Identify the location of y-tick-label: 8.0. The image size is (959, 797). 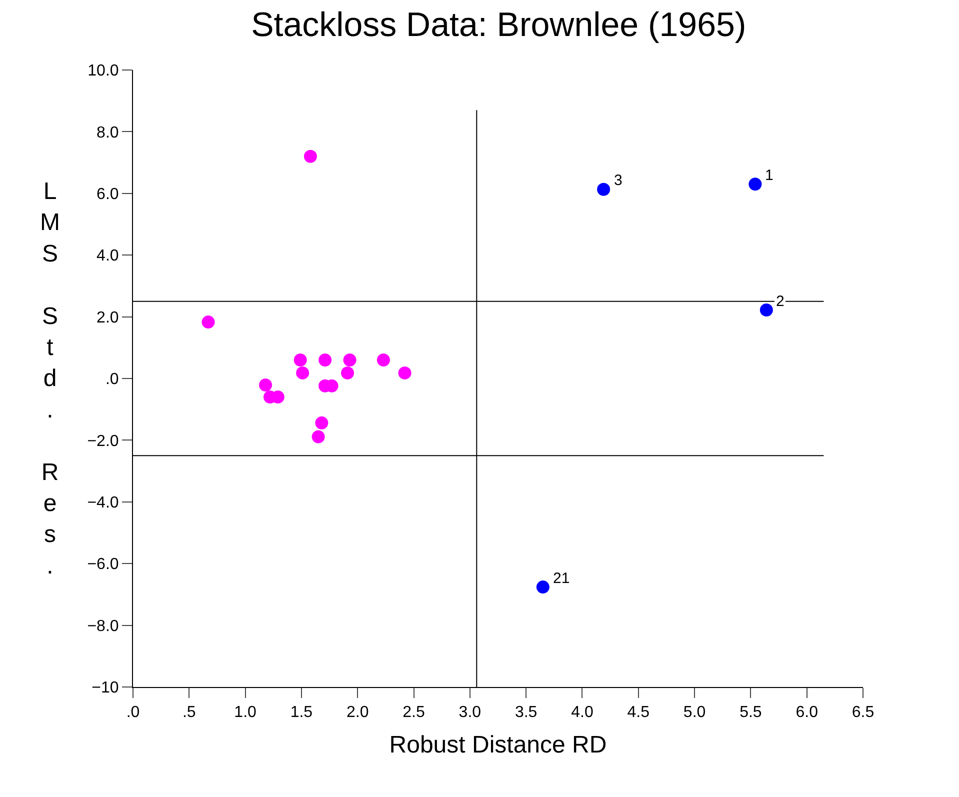
(107, 133).